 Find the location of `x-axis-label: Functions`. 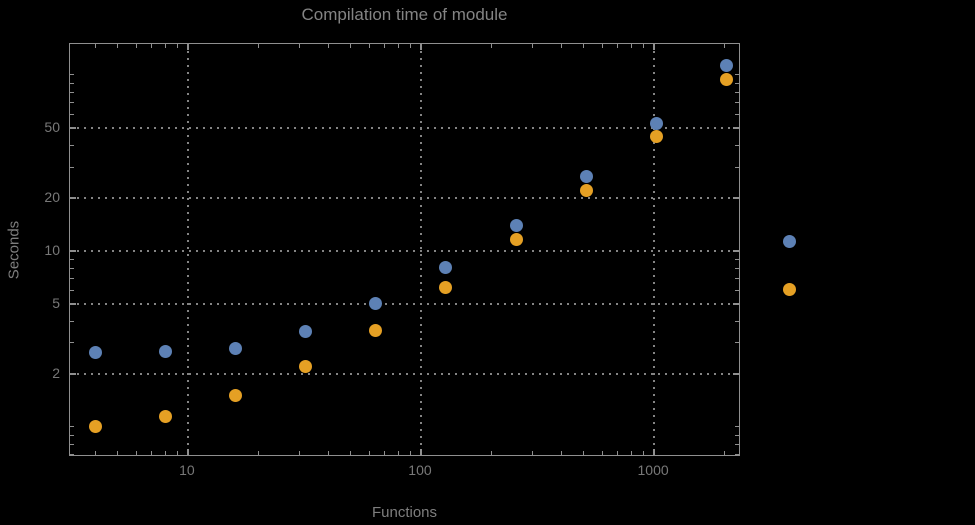

x-axis-label: Functions is located at coordinates (404, 512).